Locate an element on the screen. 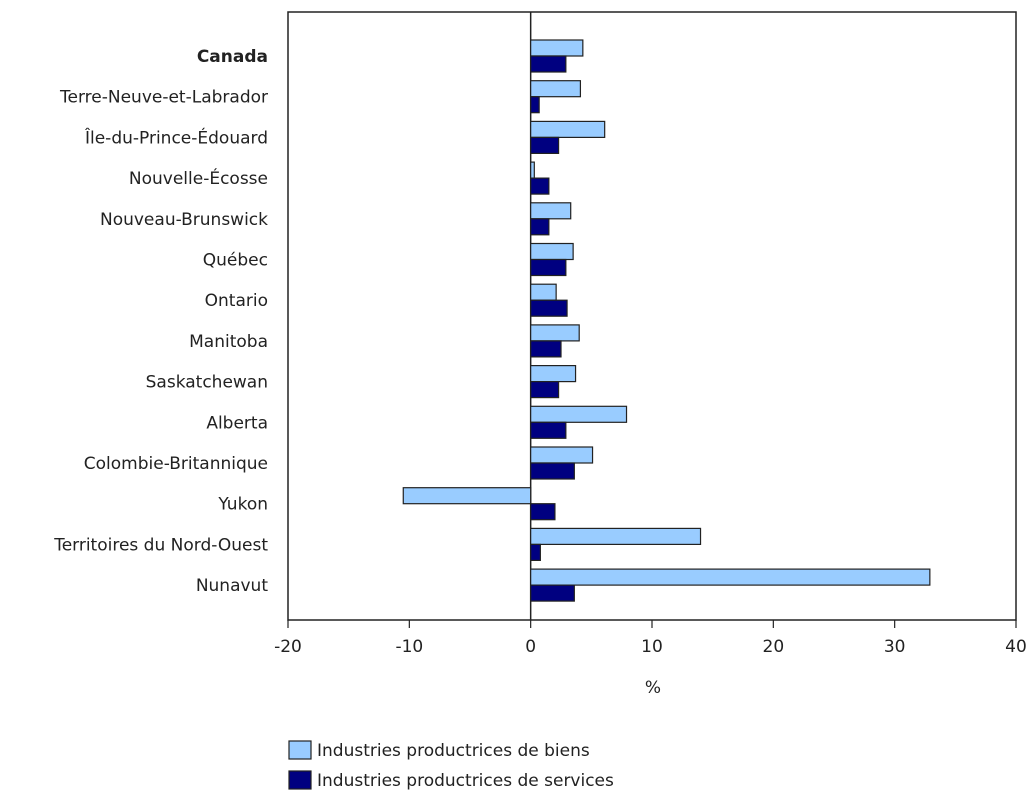  category-label: Territoires du Nord-Ouest is located at coordinates (160, 545).